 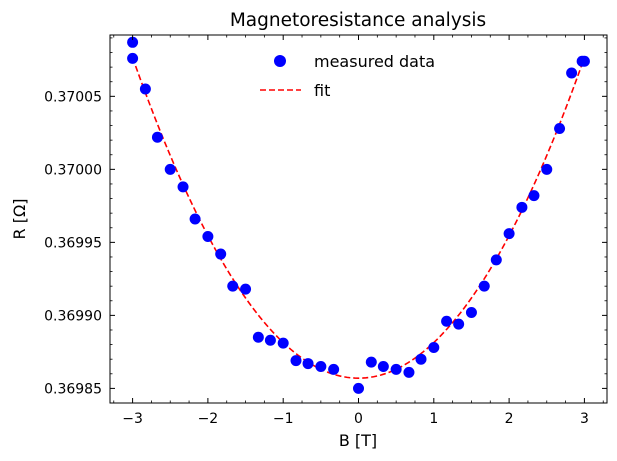 What do you see at coordinates (132, 419) in the screenshot?
I see `x-tick-label: −3` at bounding box center [132, 419].